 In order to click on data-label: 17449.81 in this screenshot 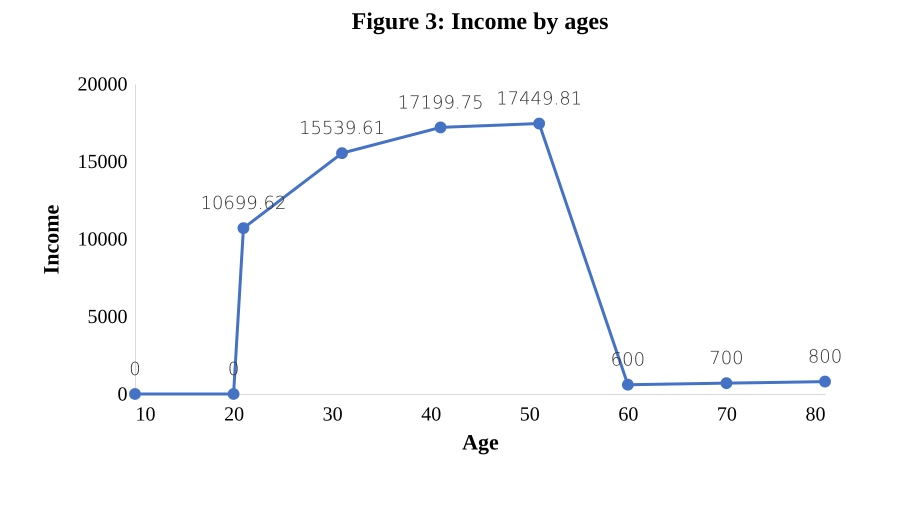, I will do `click(539, 99)`.